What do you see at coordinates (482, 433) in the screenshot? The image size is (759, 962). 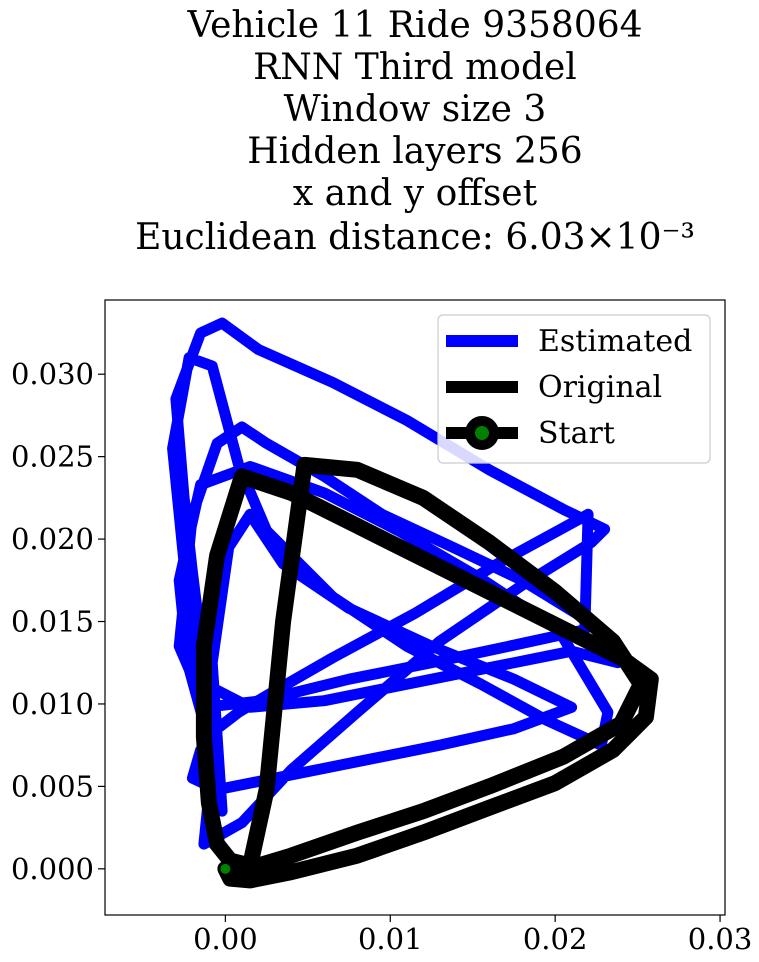 I see `legend-swatch-start-marker` at bounding box center [482, 433].